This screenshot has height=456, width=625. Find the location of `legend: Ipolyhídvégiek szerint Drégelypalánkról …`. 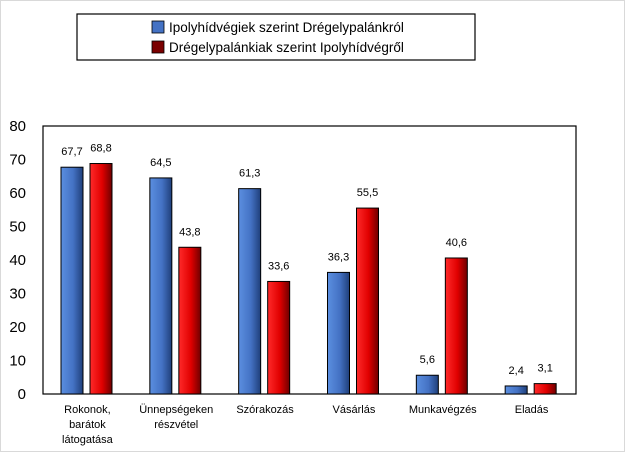

legend: Ipolyhídvégiek szerint Drégelypalánkról … is located at coordinates (276, 37).